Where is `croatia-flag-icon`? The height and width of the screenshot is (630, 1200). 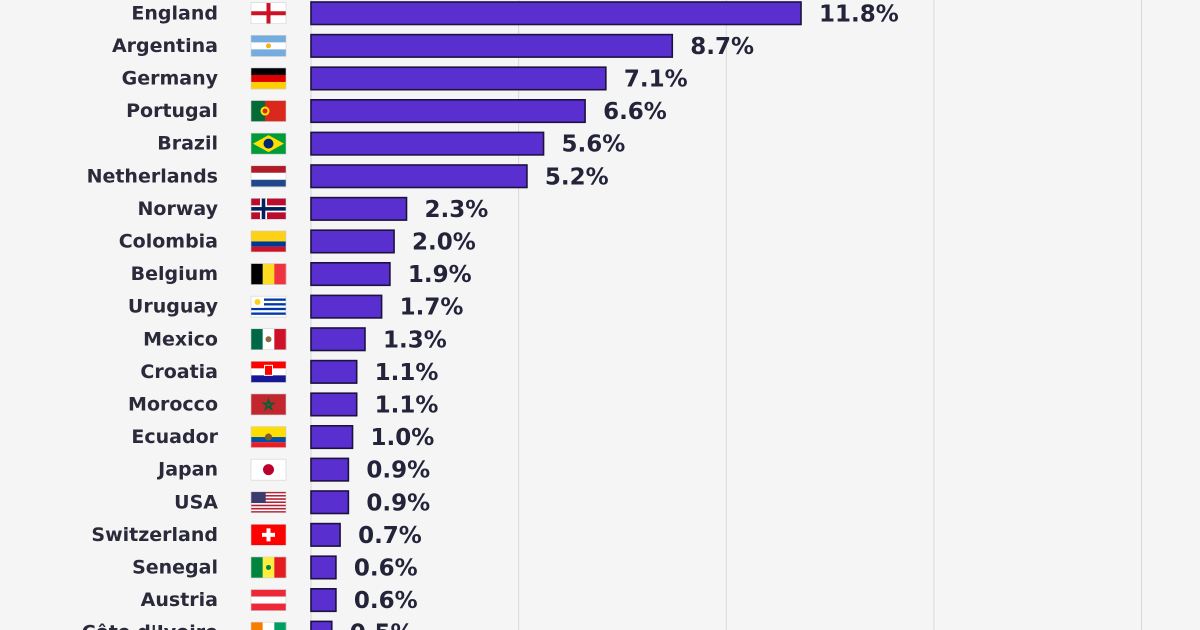 croatia-flag-icon is located at coordinates (268, 372).